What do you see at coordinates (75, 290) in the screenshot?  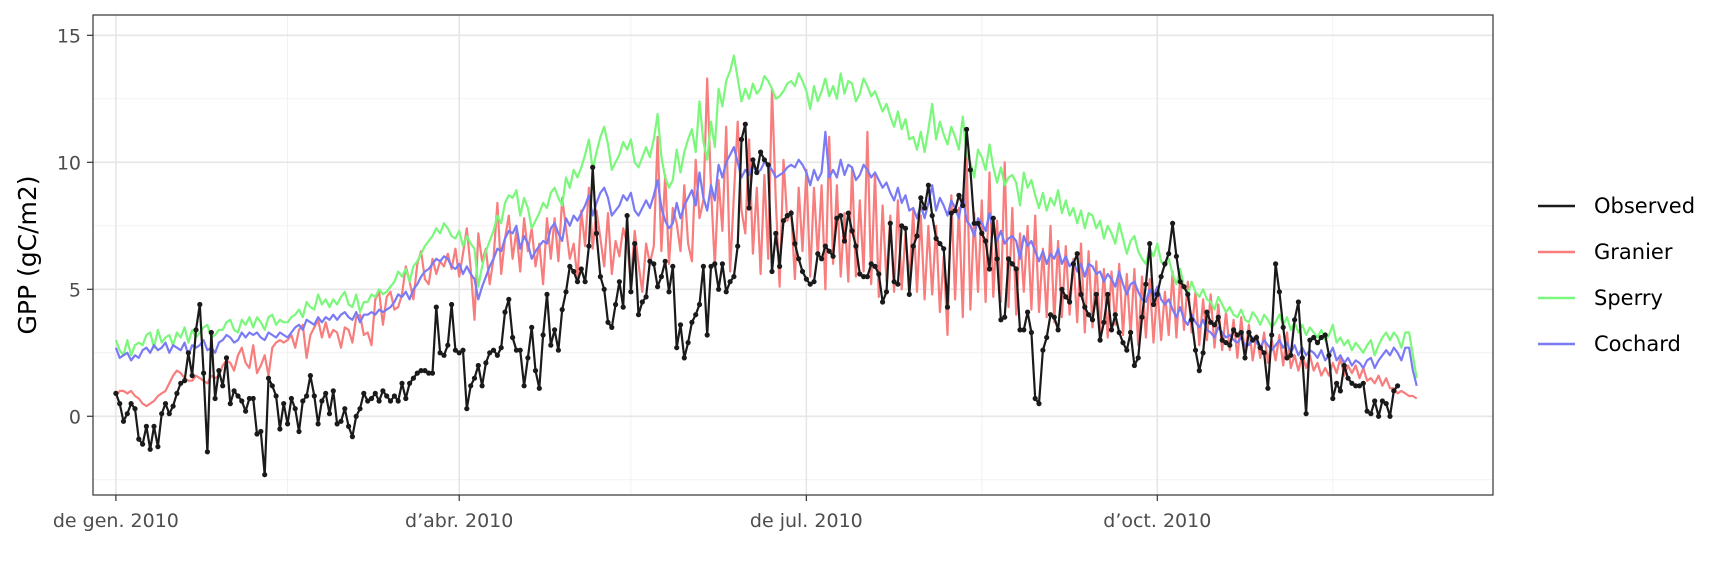 I see `y-tick-label: 5` at bounding box center [75, 290].